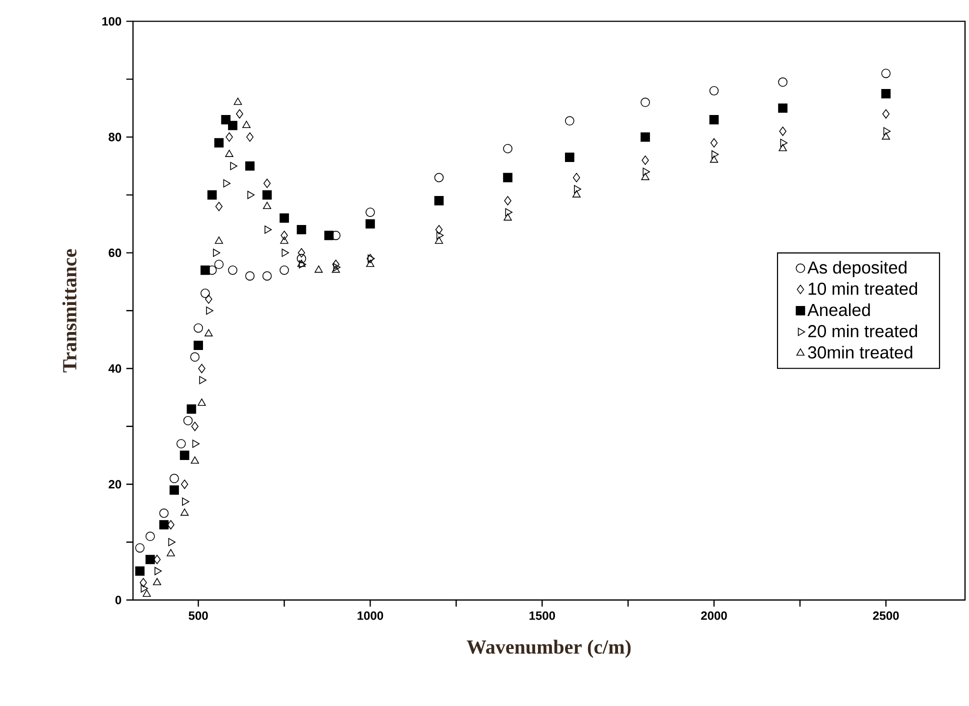 The image size is (969, 706). I want to click on legend-label: 30min treated, so click(860, 352).